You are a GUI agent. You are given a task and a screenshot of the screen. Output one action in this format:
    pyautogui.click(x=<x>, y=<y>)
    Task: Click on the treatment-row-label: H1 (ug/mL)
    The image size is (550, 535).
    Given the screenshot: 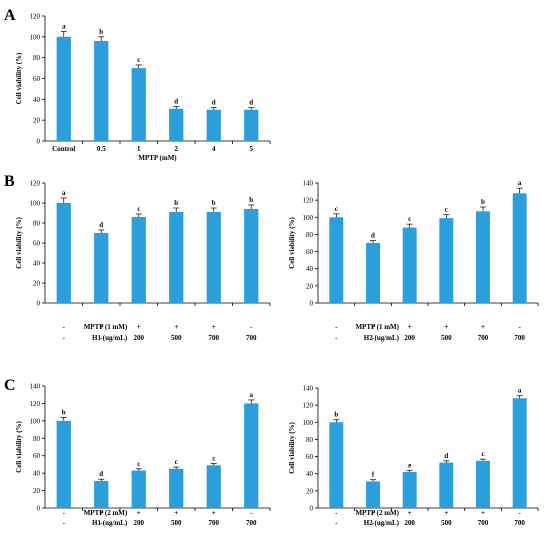 What is the action you would take?
    pyautogui.click(x=110, y=338)
    